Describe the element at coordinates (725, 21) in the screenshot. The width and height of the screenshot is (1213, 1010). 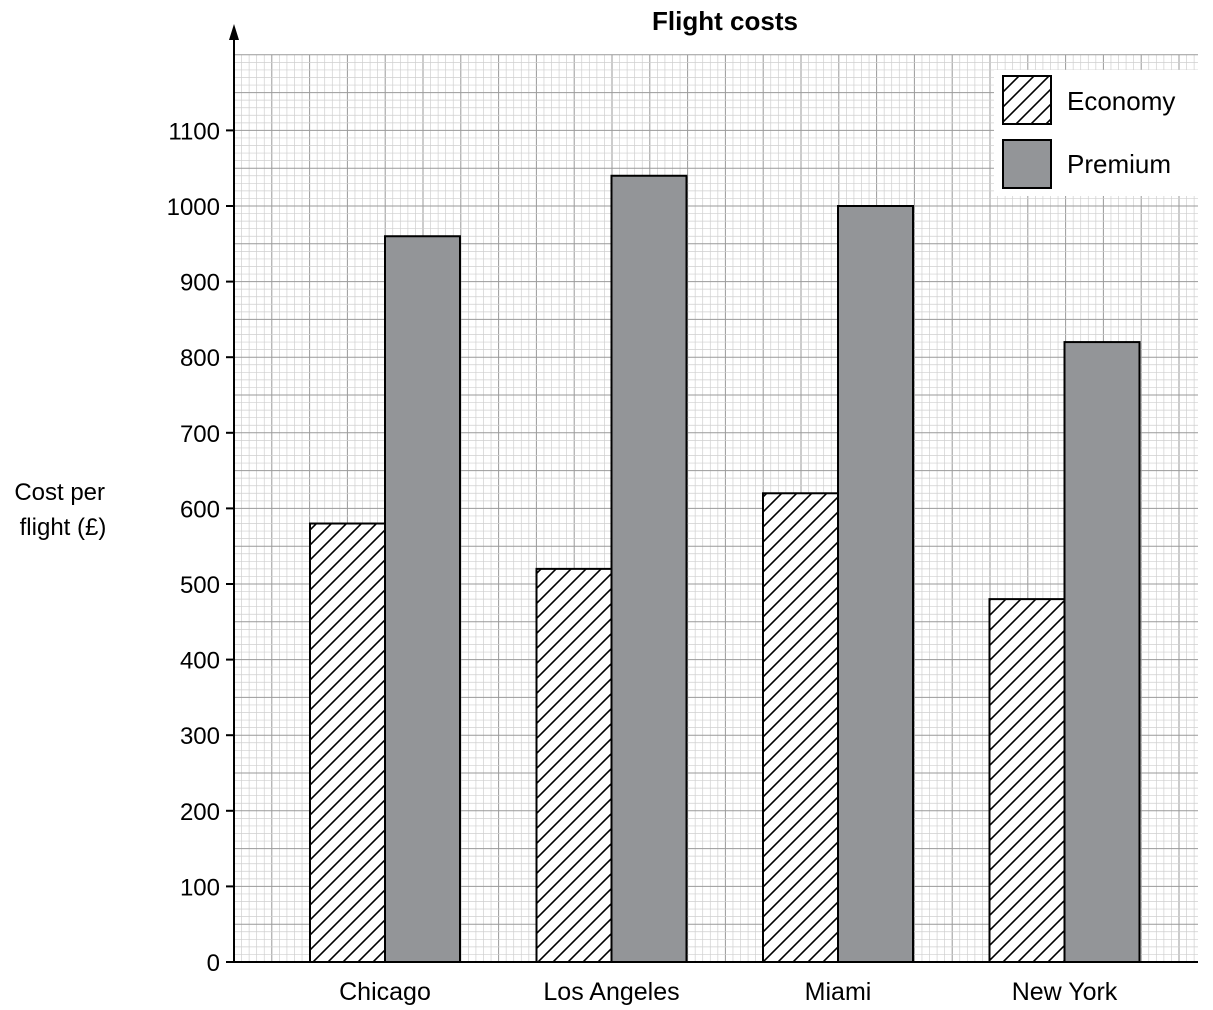
I see `chart-title: Flight costs` at that location.